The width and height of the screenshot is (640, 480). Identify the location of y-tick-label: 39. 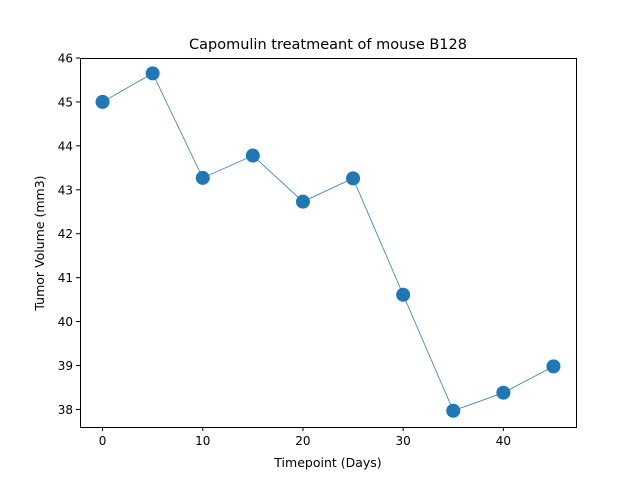
(65, 366).